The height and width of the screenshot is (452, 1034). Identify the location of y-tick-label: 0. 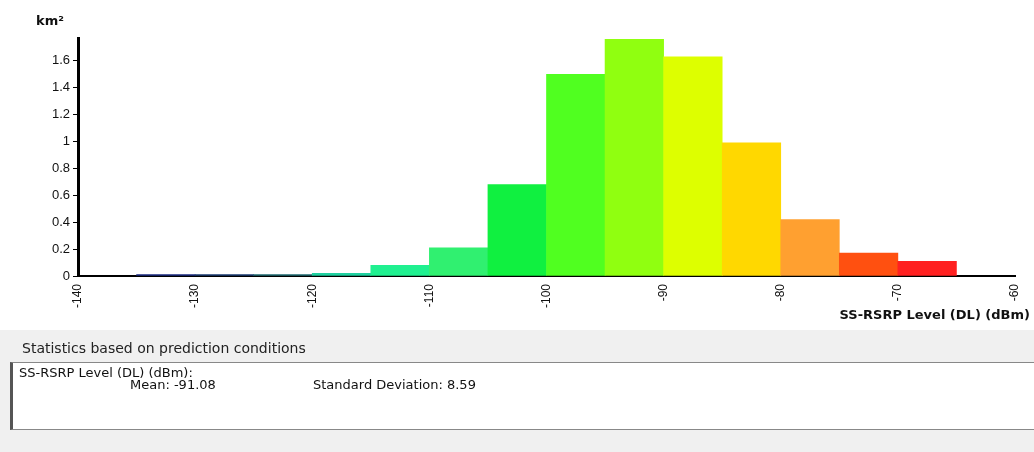
(66, 275).